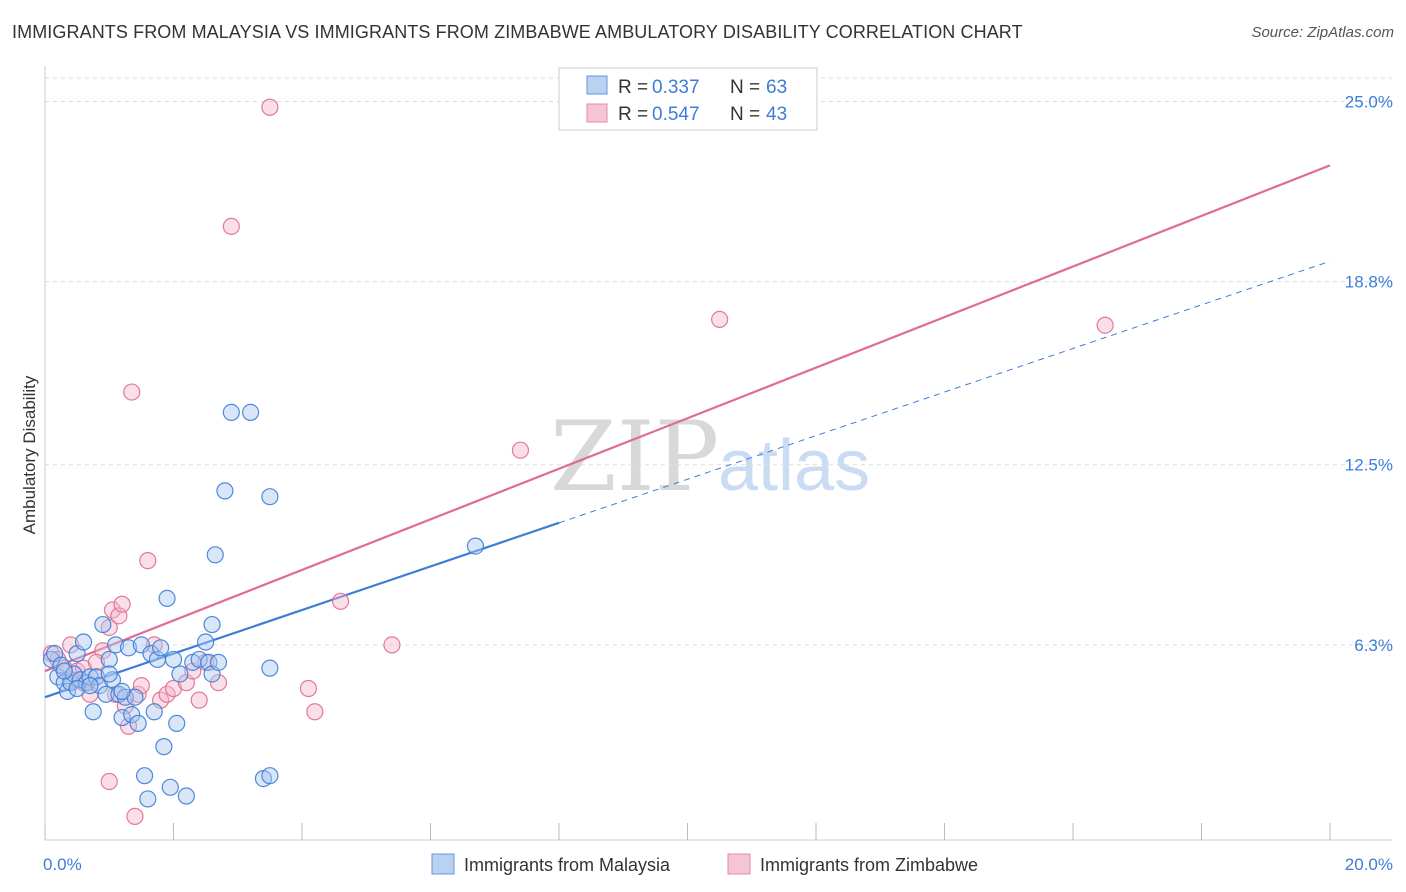 The width and height of the screenshot is (1406, 892). I want to click on source-label: Source: ZipAtlas.com, so click(1322, 32).